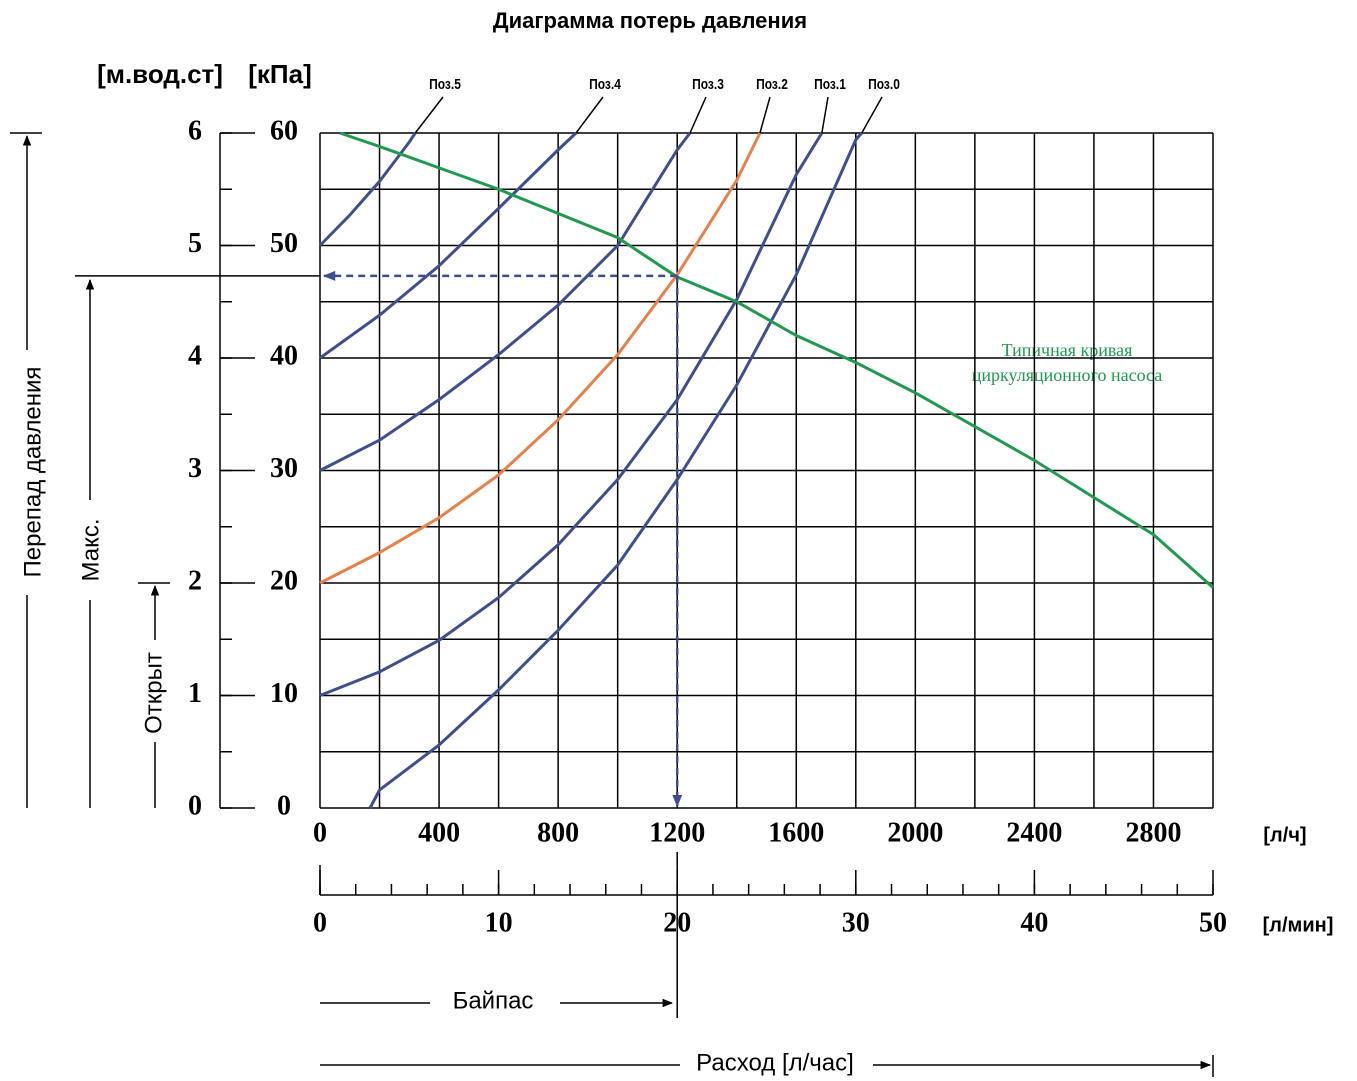 This screenshot has height=1081, width=1357. Describe the element at coordinates (605, 84) in the screenshot. I see `legend-label: Поз.4` at that location.